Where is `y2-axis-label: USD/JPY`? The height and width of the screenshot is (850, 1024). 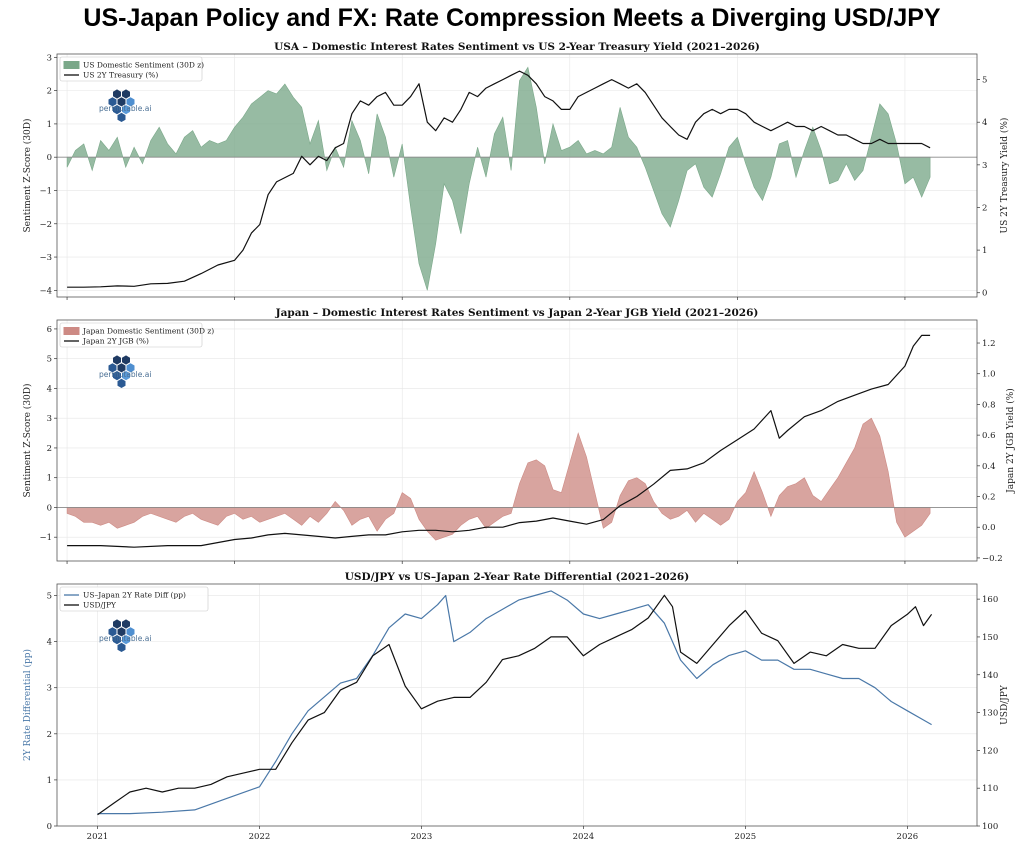 y2-axis-label: USD/JPY is located at coordinates (1005, 704).